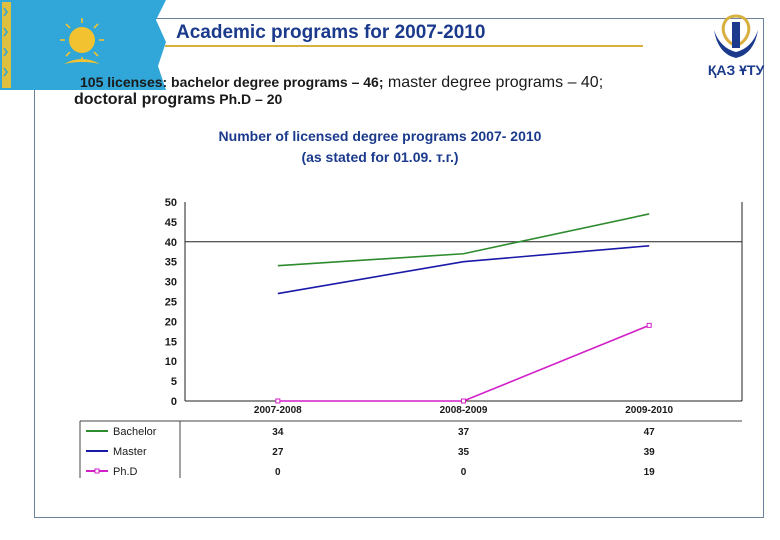  I want to click on summary-master: master degree programs – 40;, so click(493, 82).